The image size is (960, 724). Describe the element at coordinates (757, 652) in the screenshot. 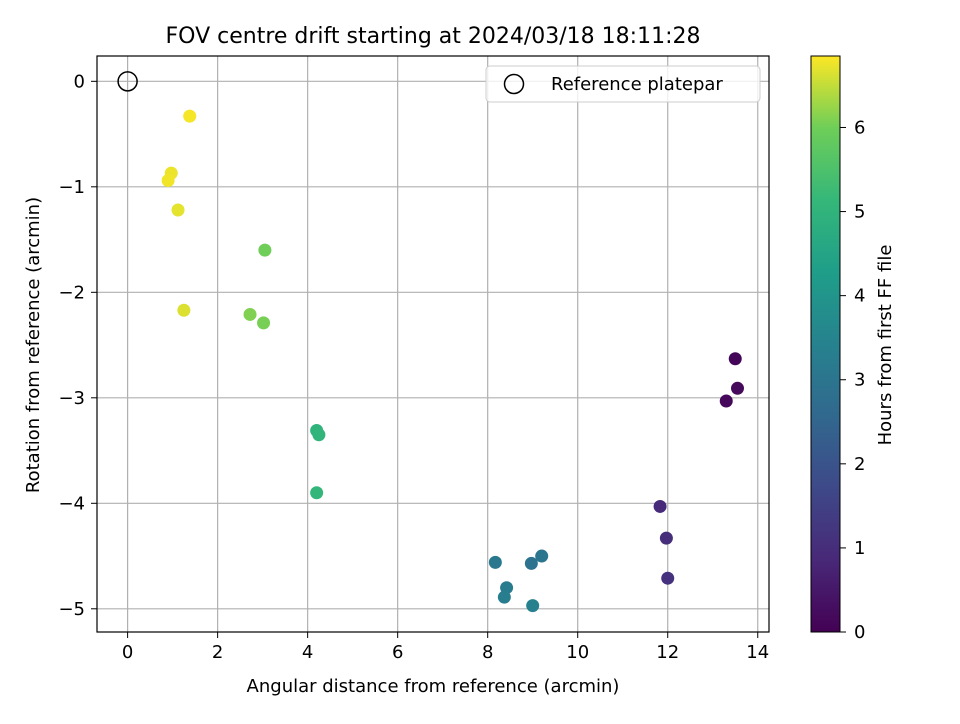

I see `x-tick-label: 14` at that location.